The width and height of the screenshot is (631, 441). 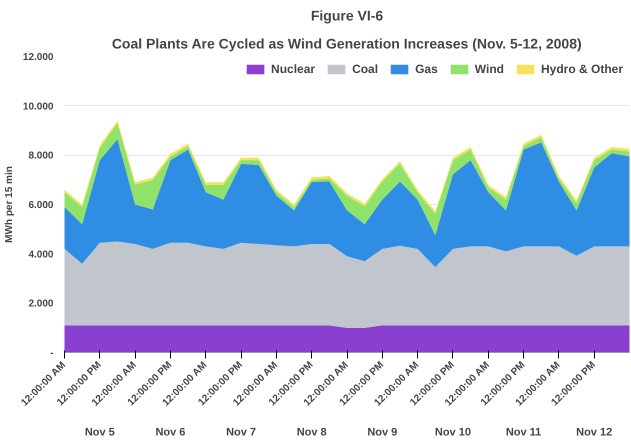 I want to click on chart-title: Figure VI-6, so click(x=347, y=16).